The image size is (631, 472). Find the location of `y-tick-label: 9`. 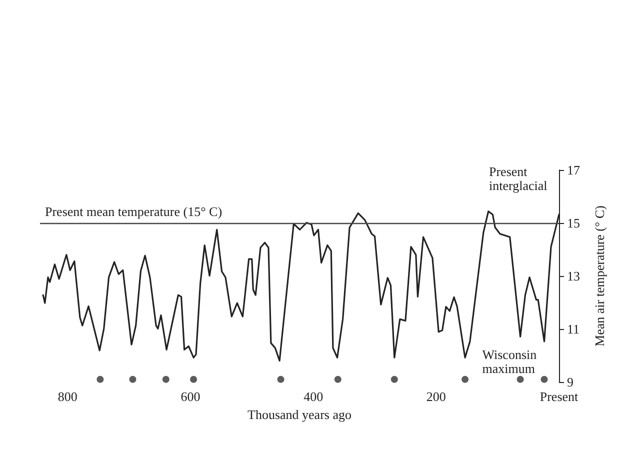

y-tick-label: 9 is located at coordinates (570, 382).